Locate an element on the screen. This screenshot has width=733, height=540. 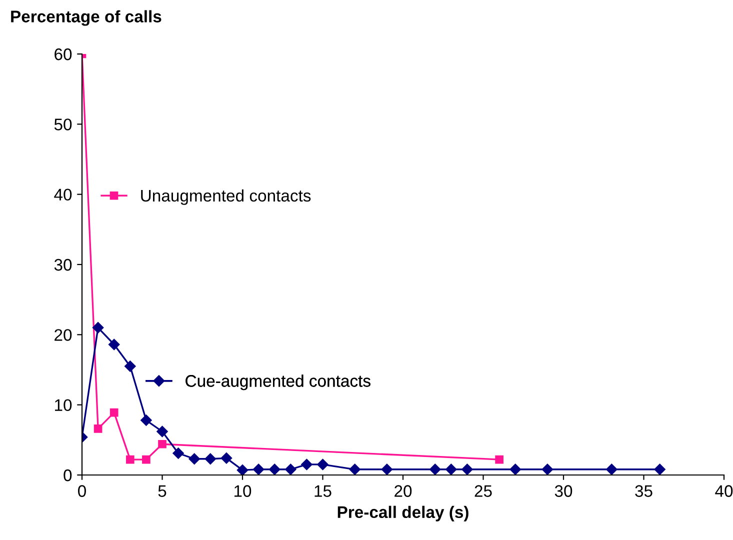
y-tick-label: 30 is located at coordinates (63, 264).